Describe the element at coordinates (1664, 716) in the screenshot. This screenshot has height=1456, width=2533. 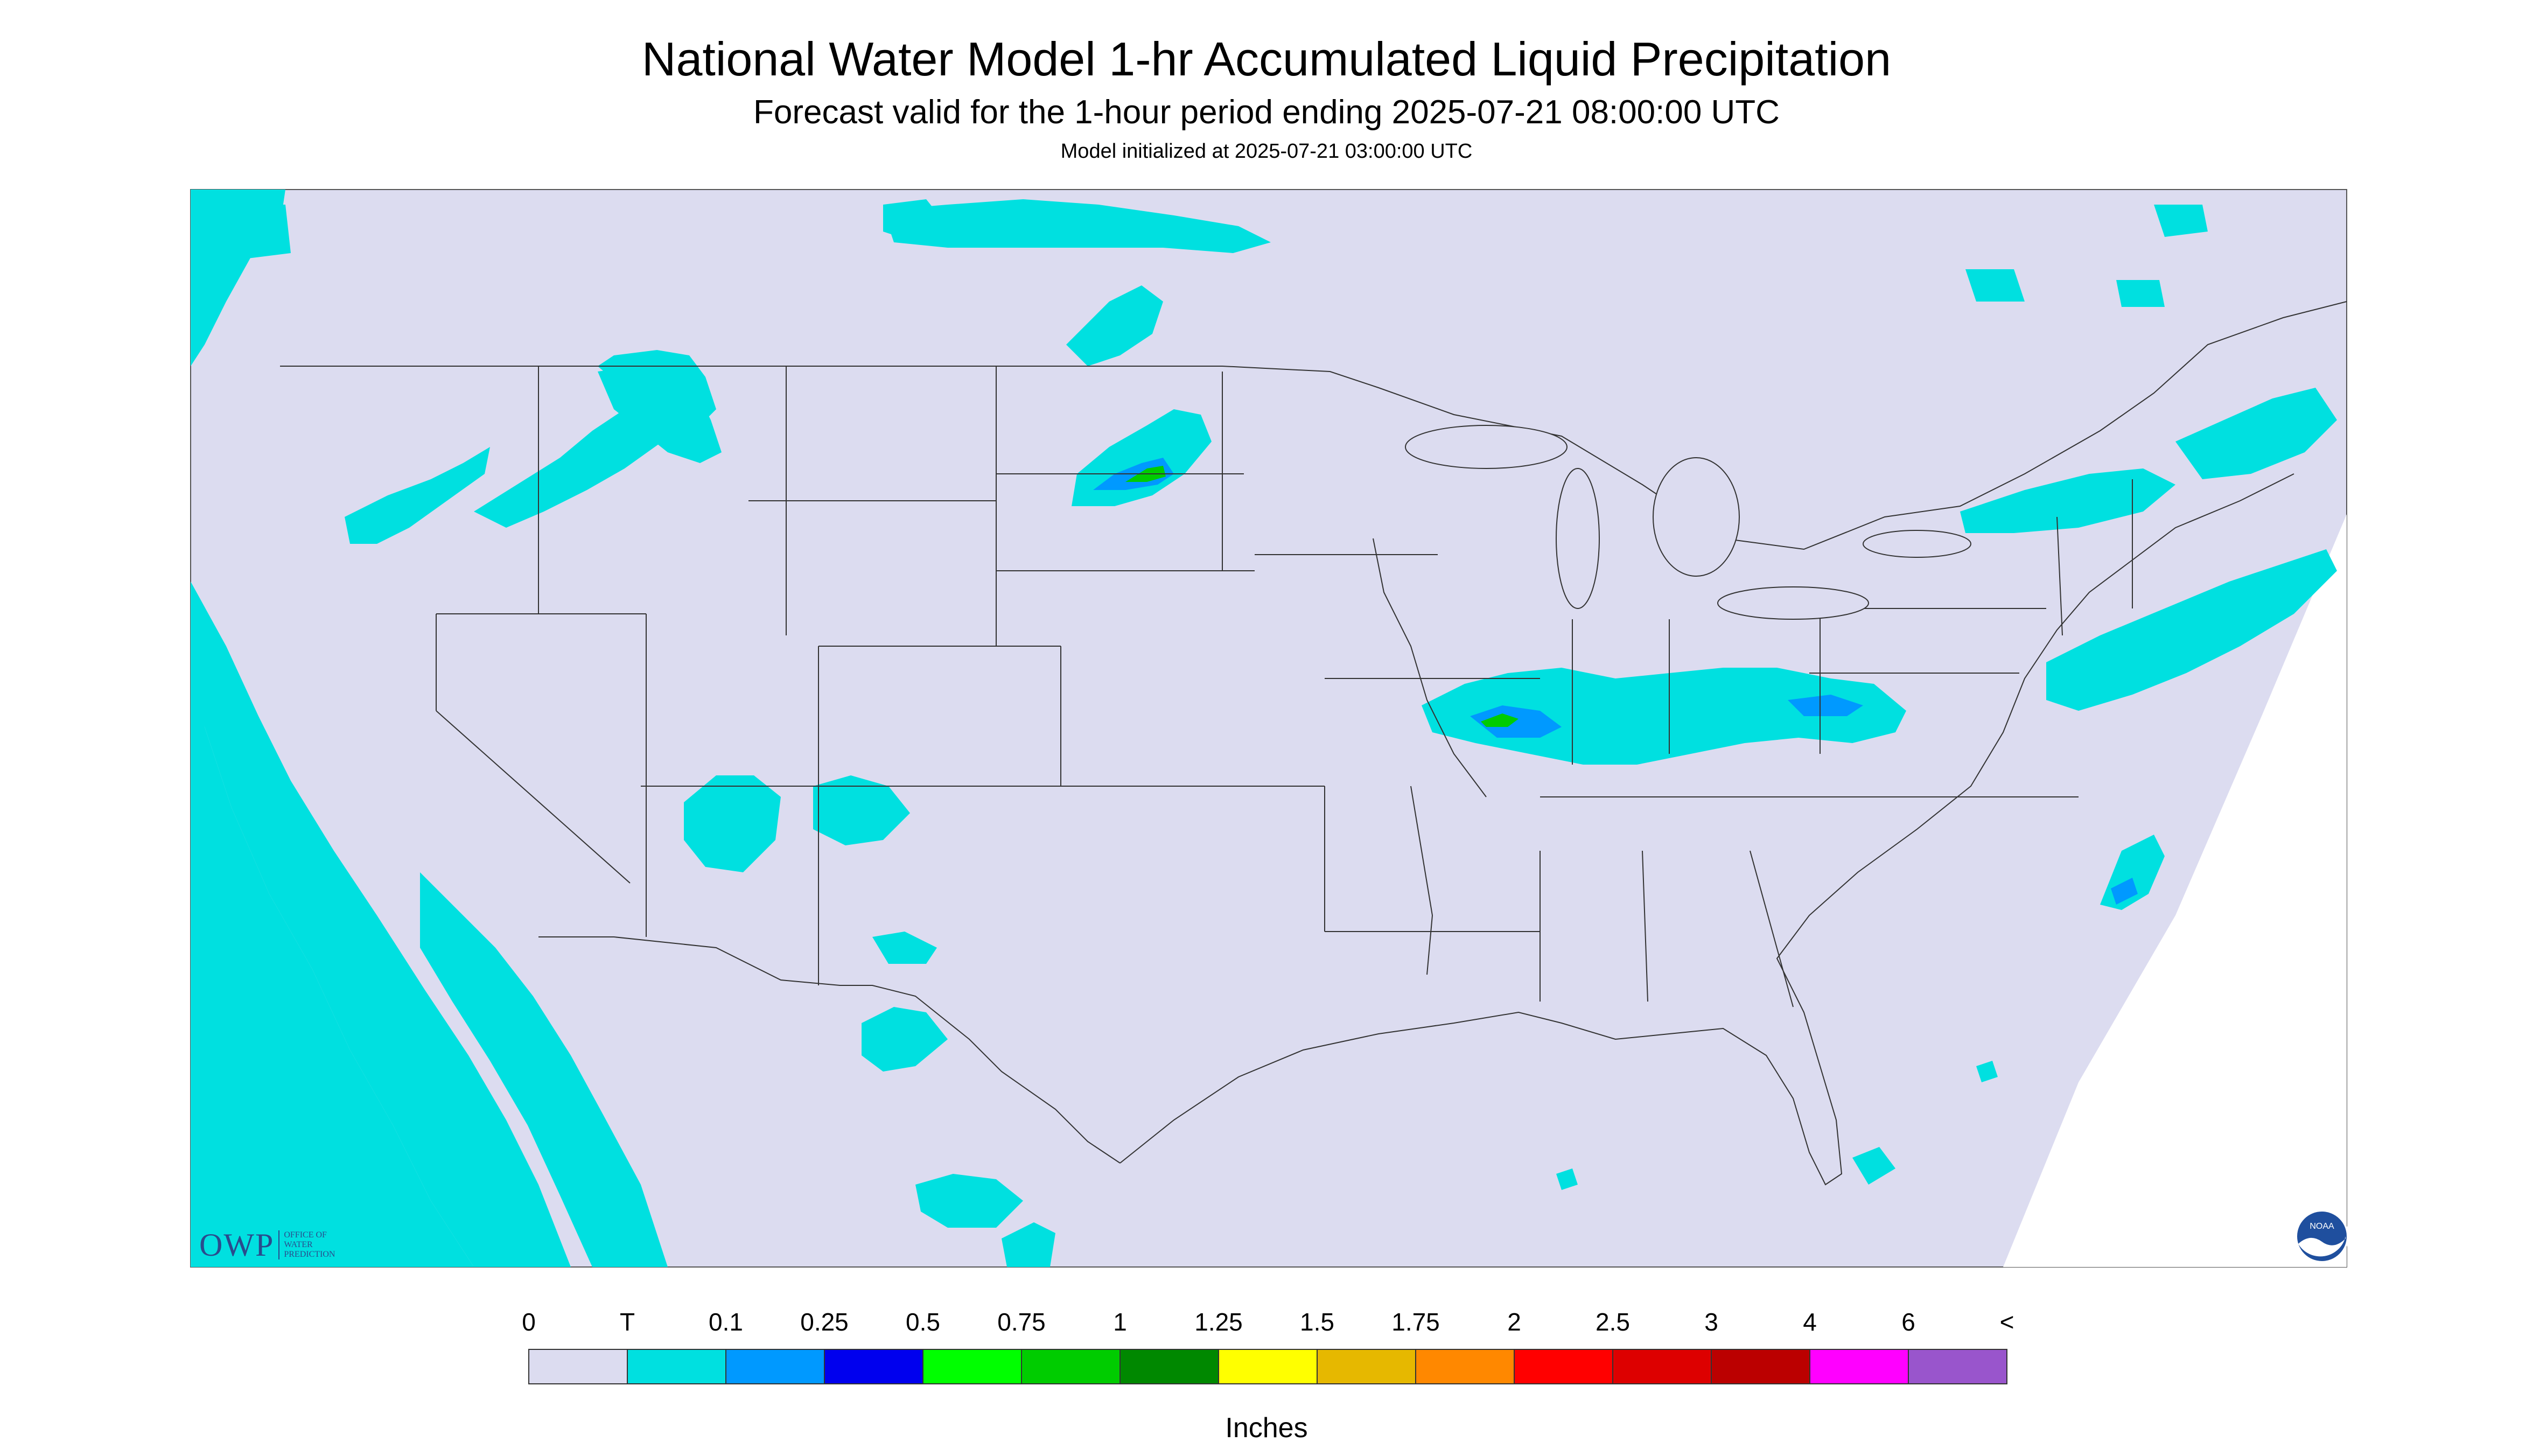
I see `precip-area-midwest-band` at that location.